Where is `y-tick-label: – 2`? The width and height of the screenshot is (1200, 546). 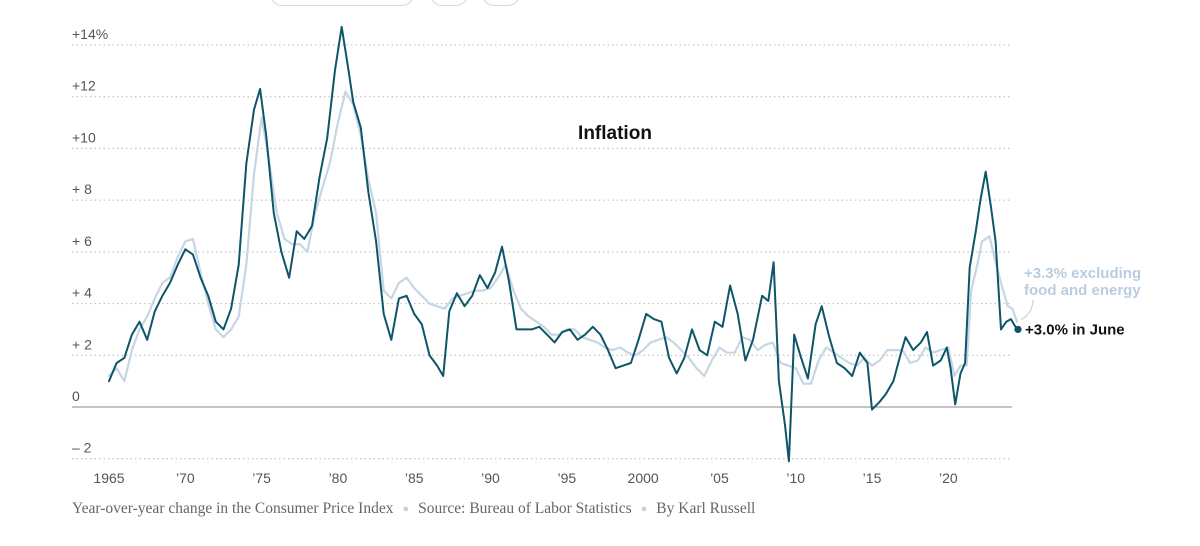
y-tick-label: – 2 is located at coordinates (82, 448).